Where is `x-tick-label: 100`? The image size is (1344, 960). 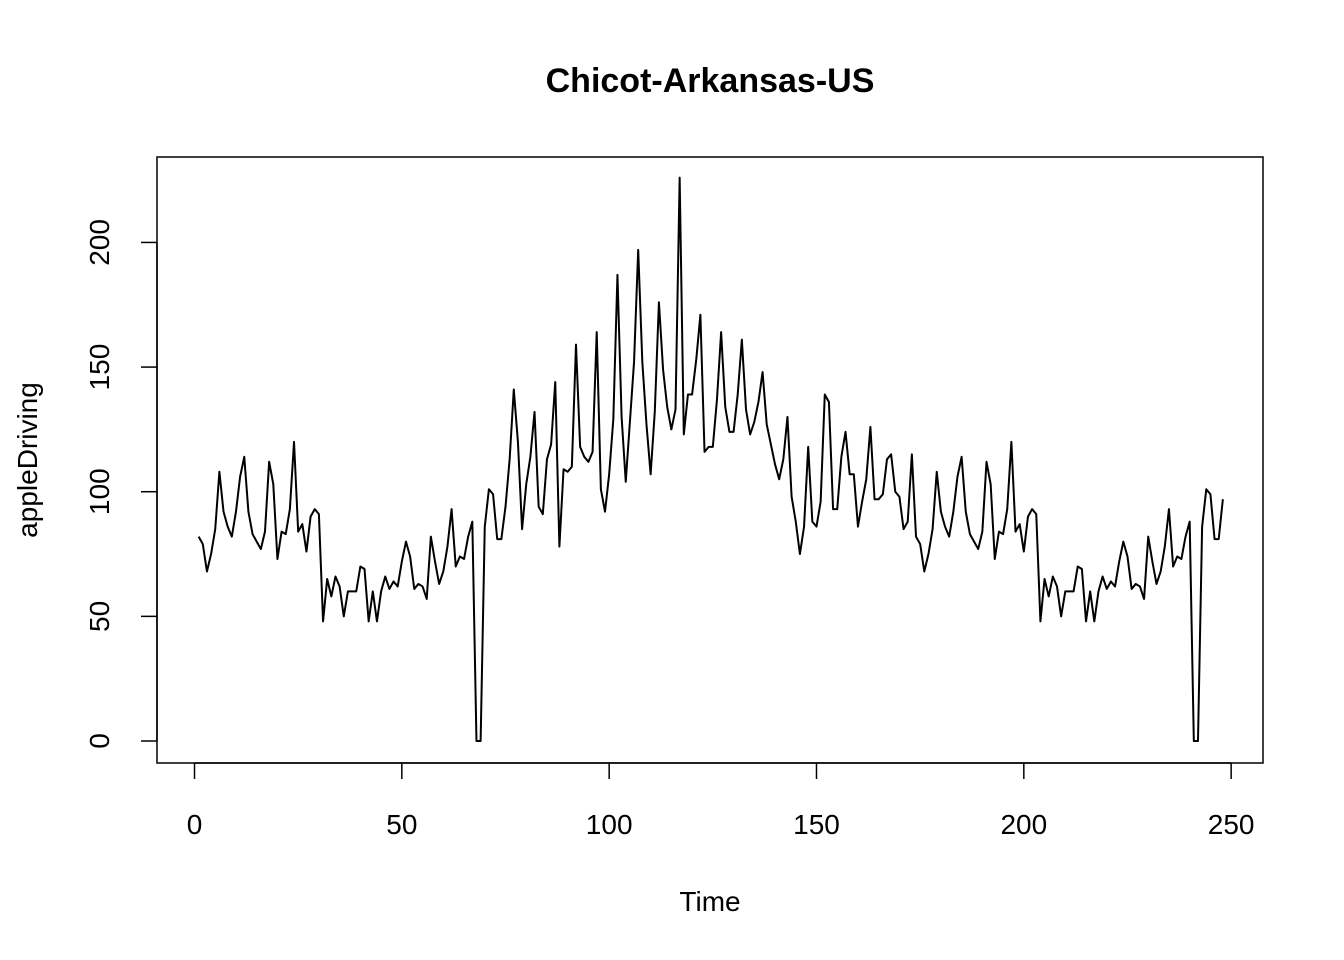 x-tick-label: 100 is located at coordinates (609, 824).